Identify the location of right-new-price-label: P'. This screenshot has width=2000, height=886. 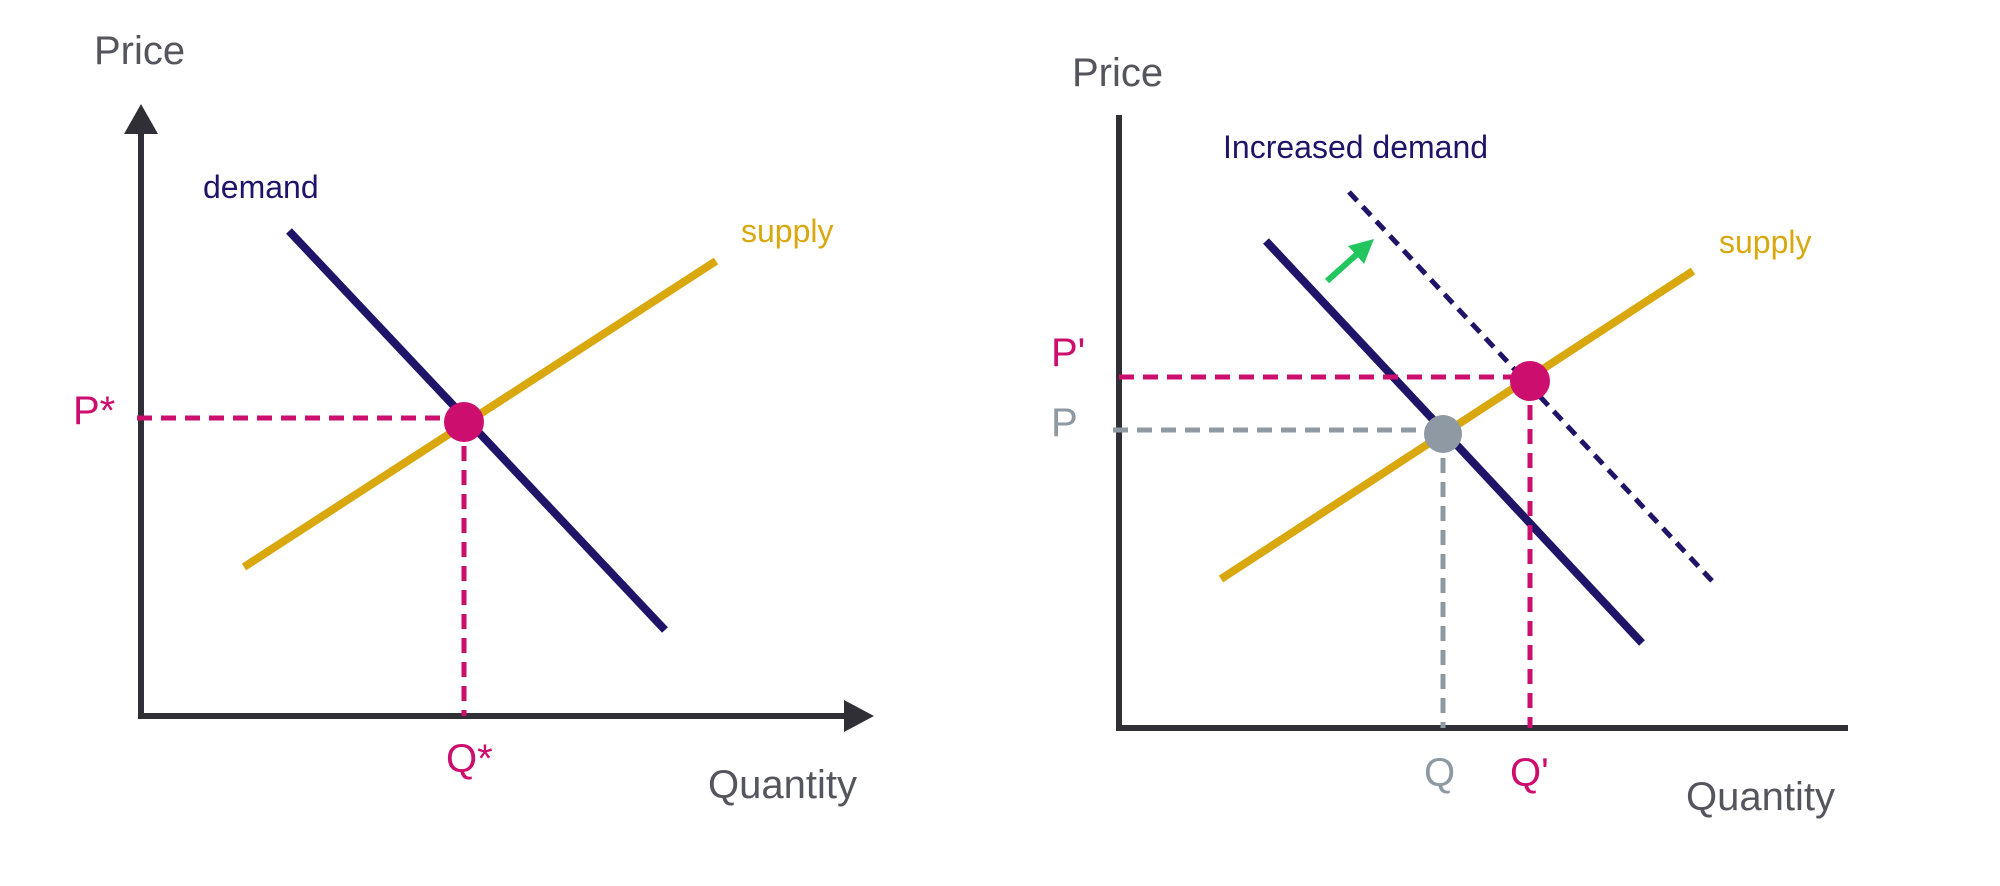
(1068, 353).